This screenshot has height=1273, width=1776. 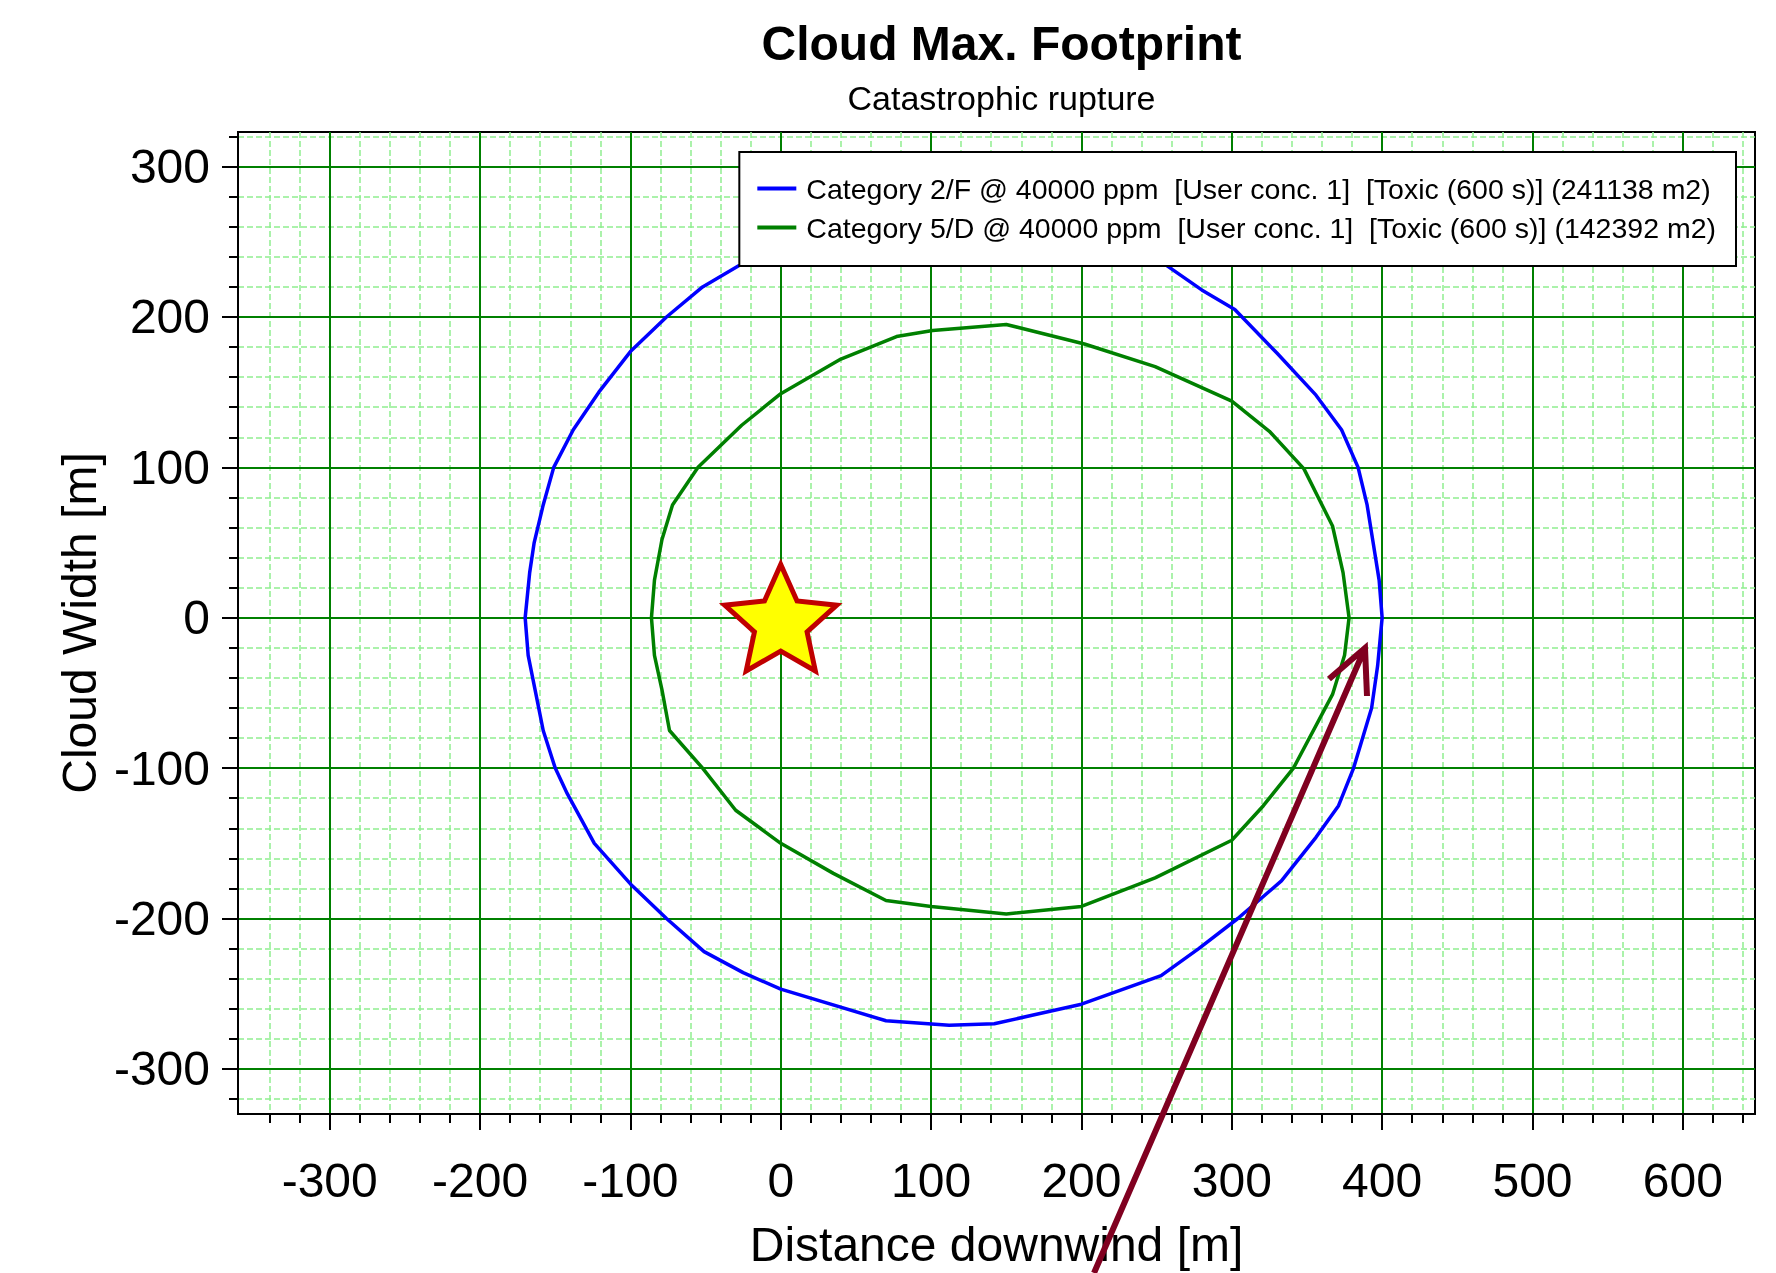 What do you see at coordinates (161, 918) in the screenshot?
I see `y-tick-label: -200` at bounding box center [161, 918].